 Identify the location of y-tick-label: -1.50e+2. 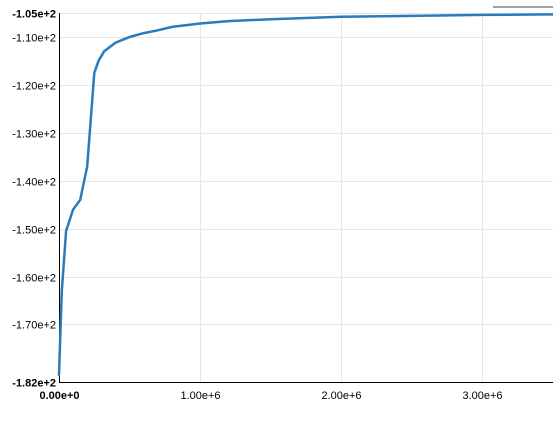
(34, 231).